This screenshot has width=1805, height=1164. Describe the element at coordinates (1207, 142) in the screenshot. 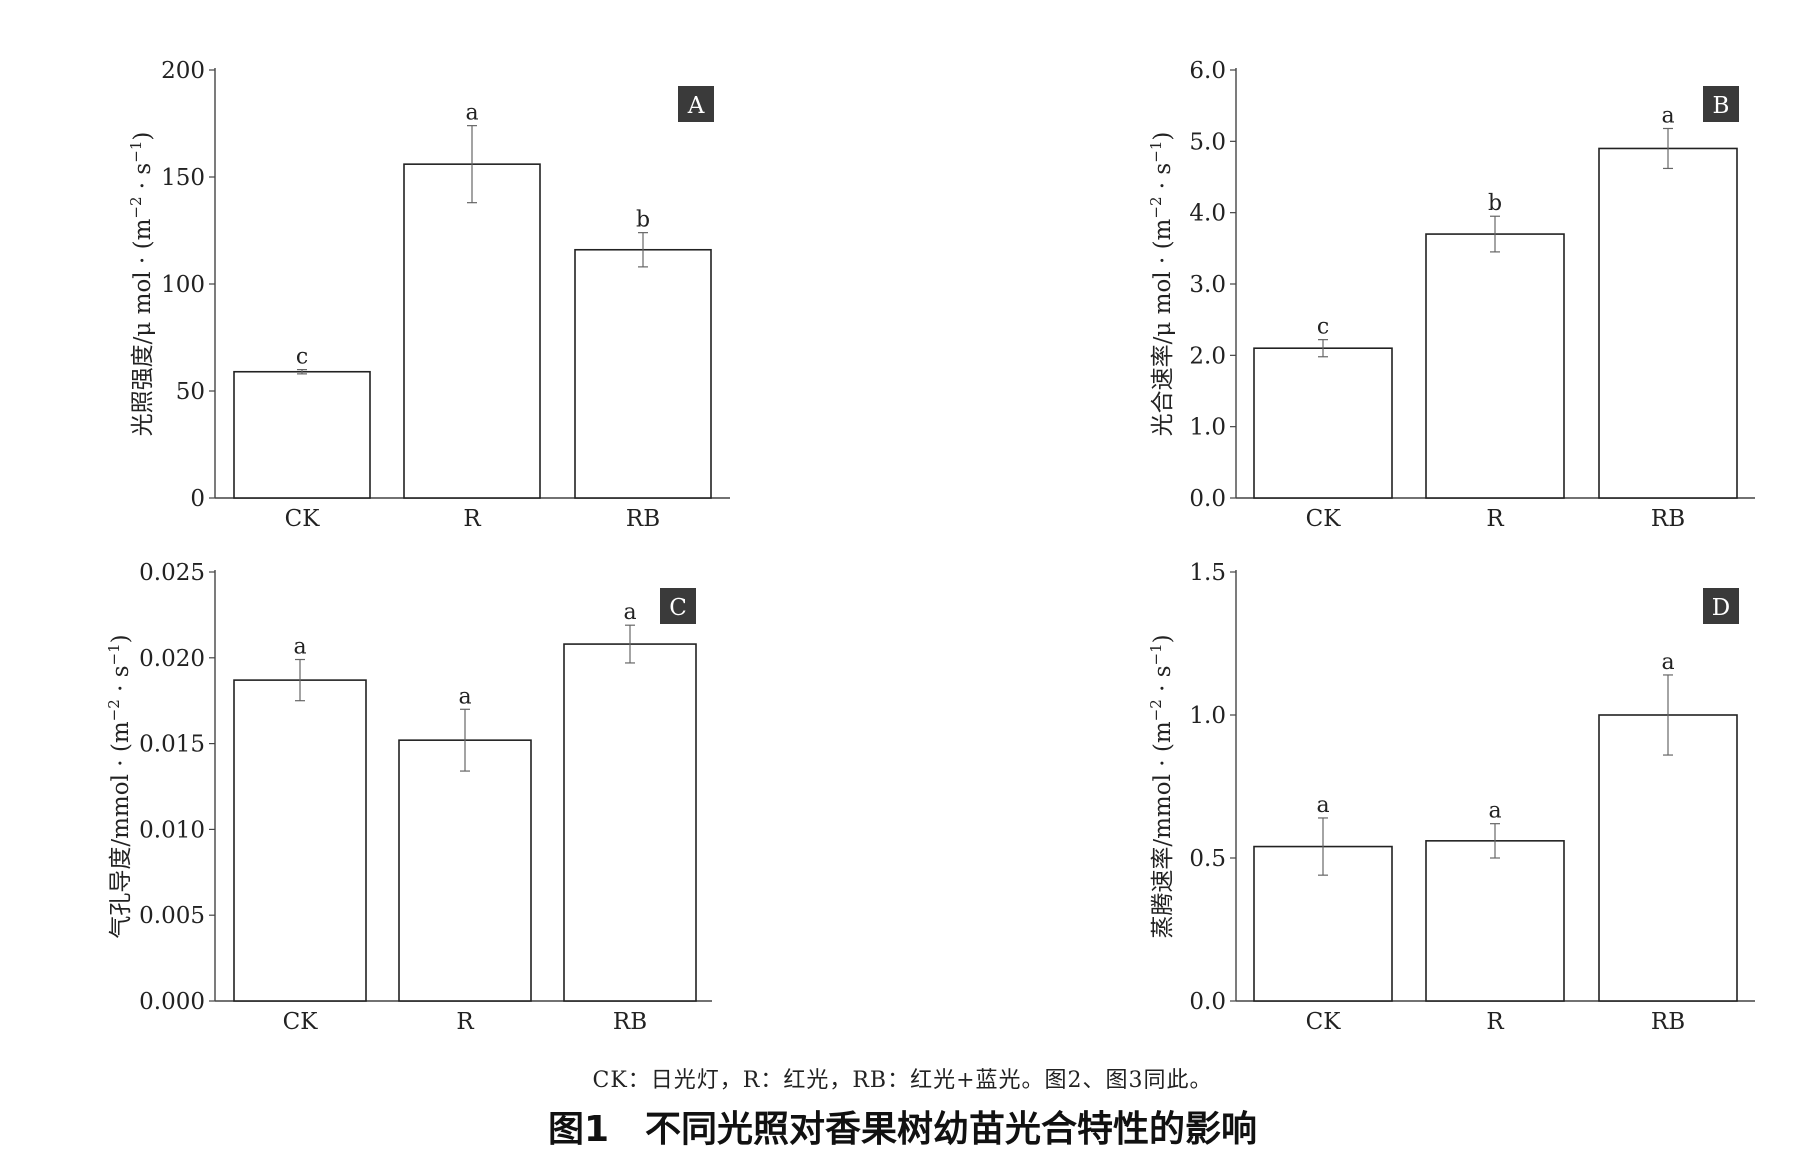

I see `y-tick-label: 5.0` at that location.